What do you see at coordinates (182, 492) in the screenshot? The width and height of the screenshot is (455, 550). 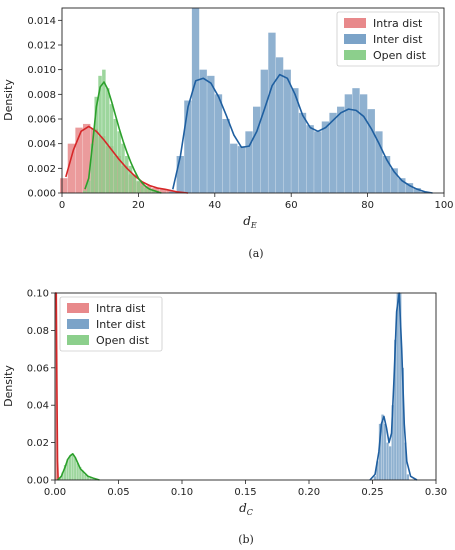 I see `x-tick-label: 0.10` at bounding box center [182, 492].